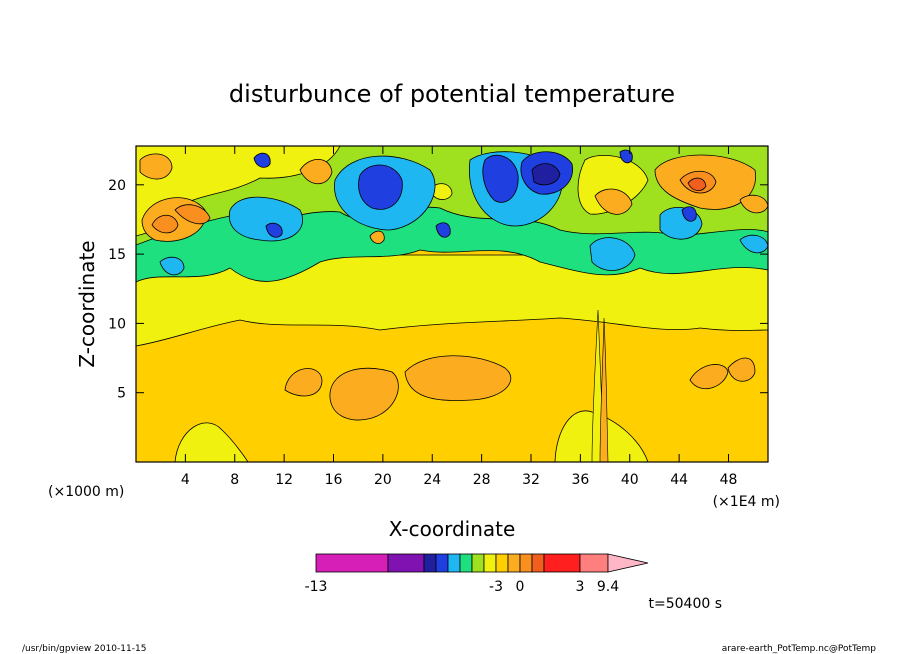 The width and height of the screenshot is (904, 654). What do you see at coordinates (531, 480) in the screenshot?
I see `x-tick-label: 32` at bounding box center [531, 480].